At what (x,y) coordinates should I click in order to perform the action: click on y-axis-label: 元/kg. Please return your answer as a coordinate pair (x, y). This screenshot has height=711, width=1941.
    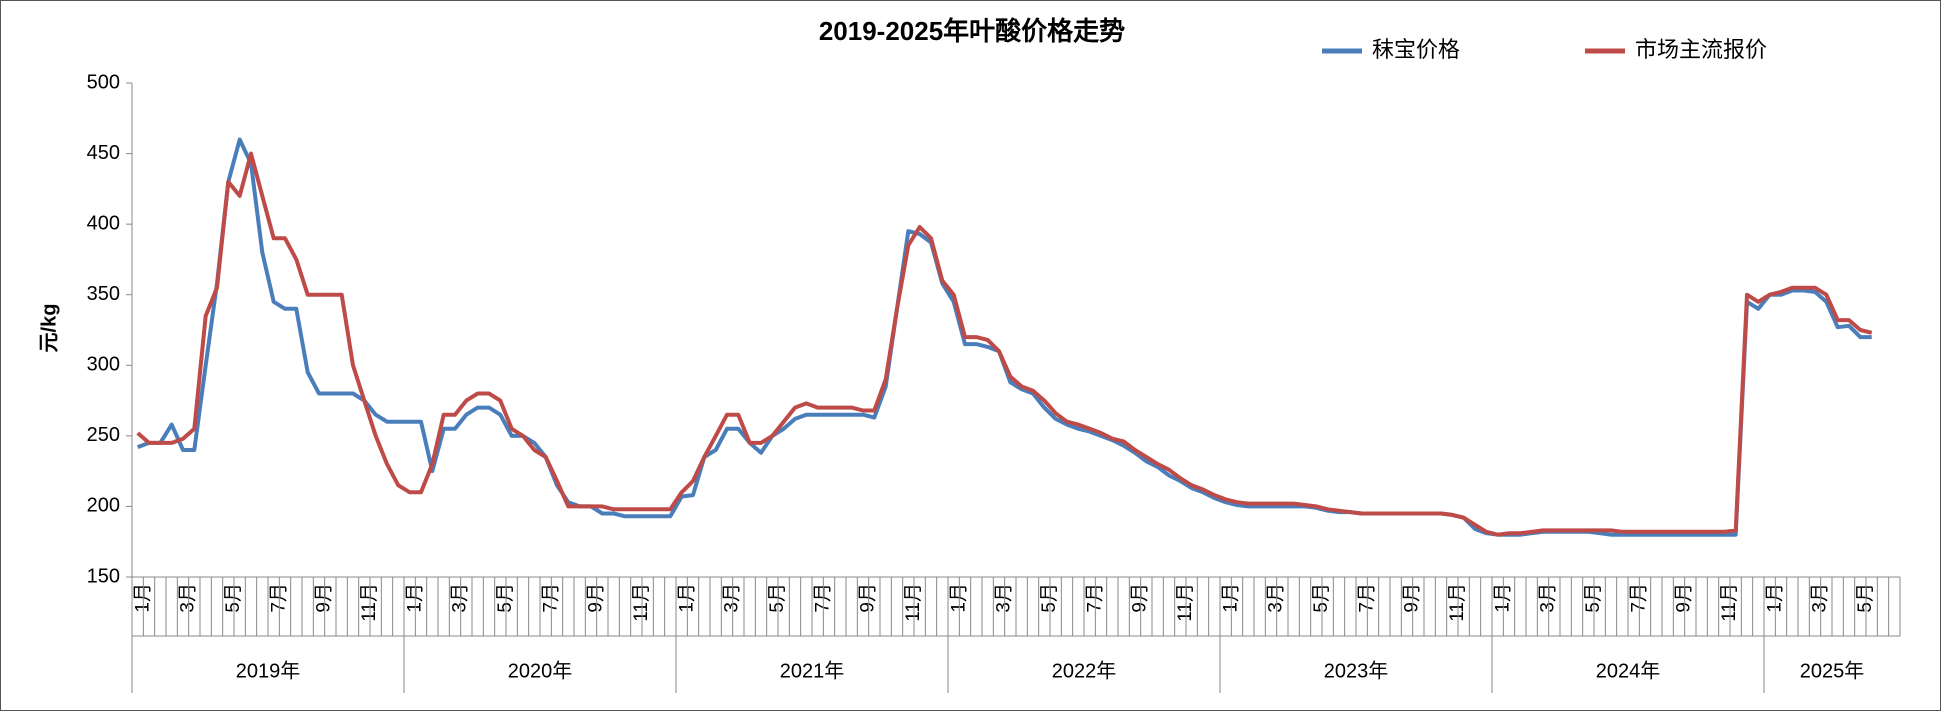
    Looking at the image, I should click on (49, 328).